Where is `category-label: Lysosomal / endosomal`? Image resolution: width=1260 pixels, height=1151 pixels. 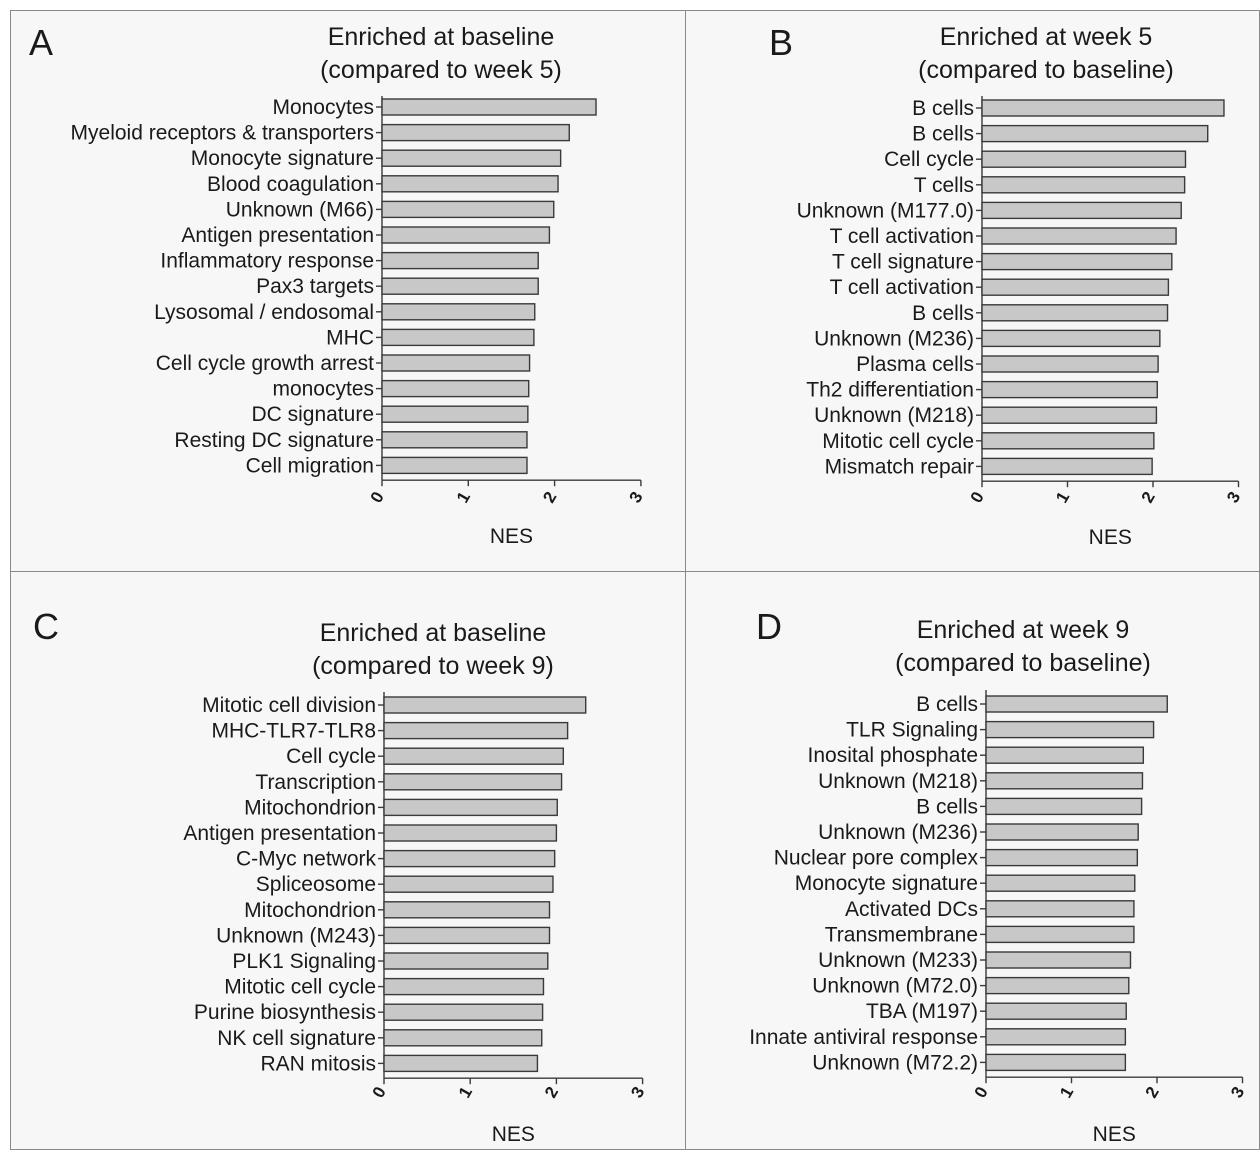 category-label: Lysosomal / endosomal is located at coordinates (264, 312).